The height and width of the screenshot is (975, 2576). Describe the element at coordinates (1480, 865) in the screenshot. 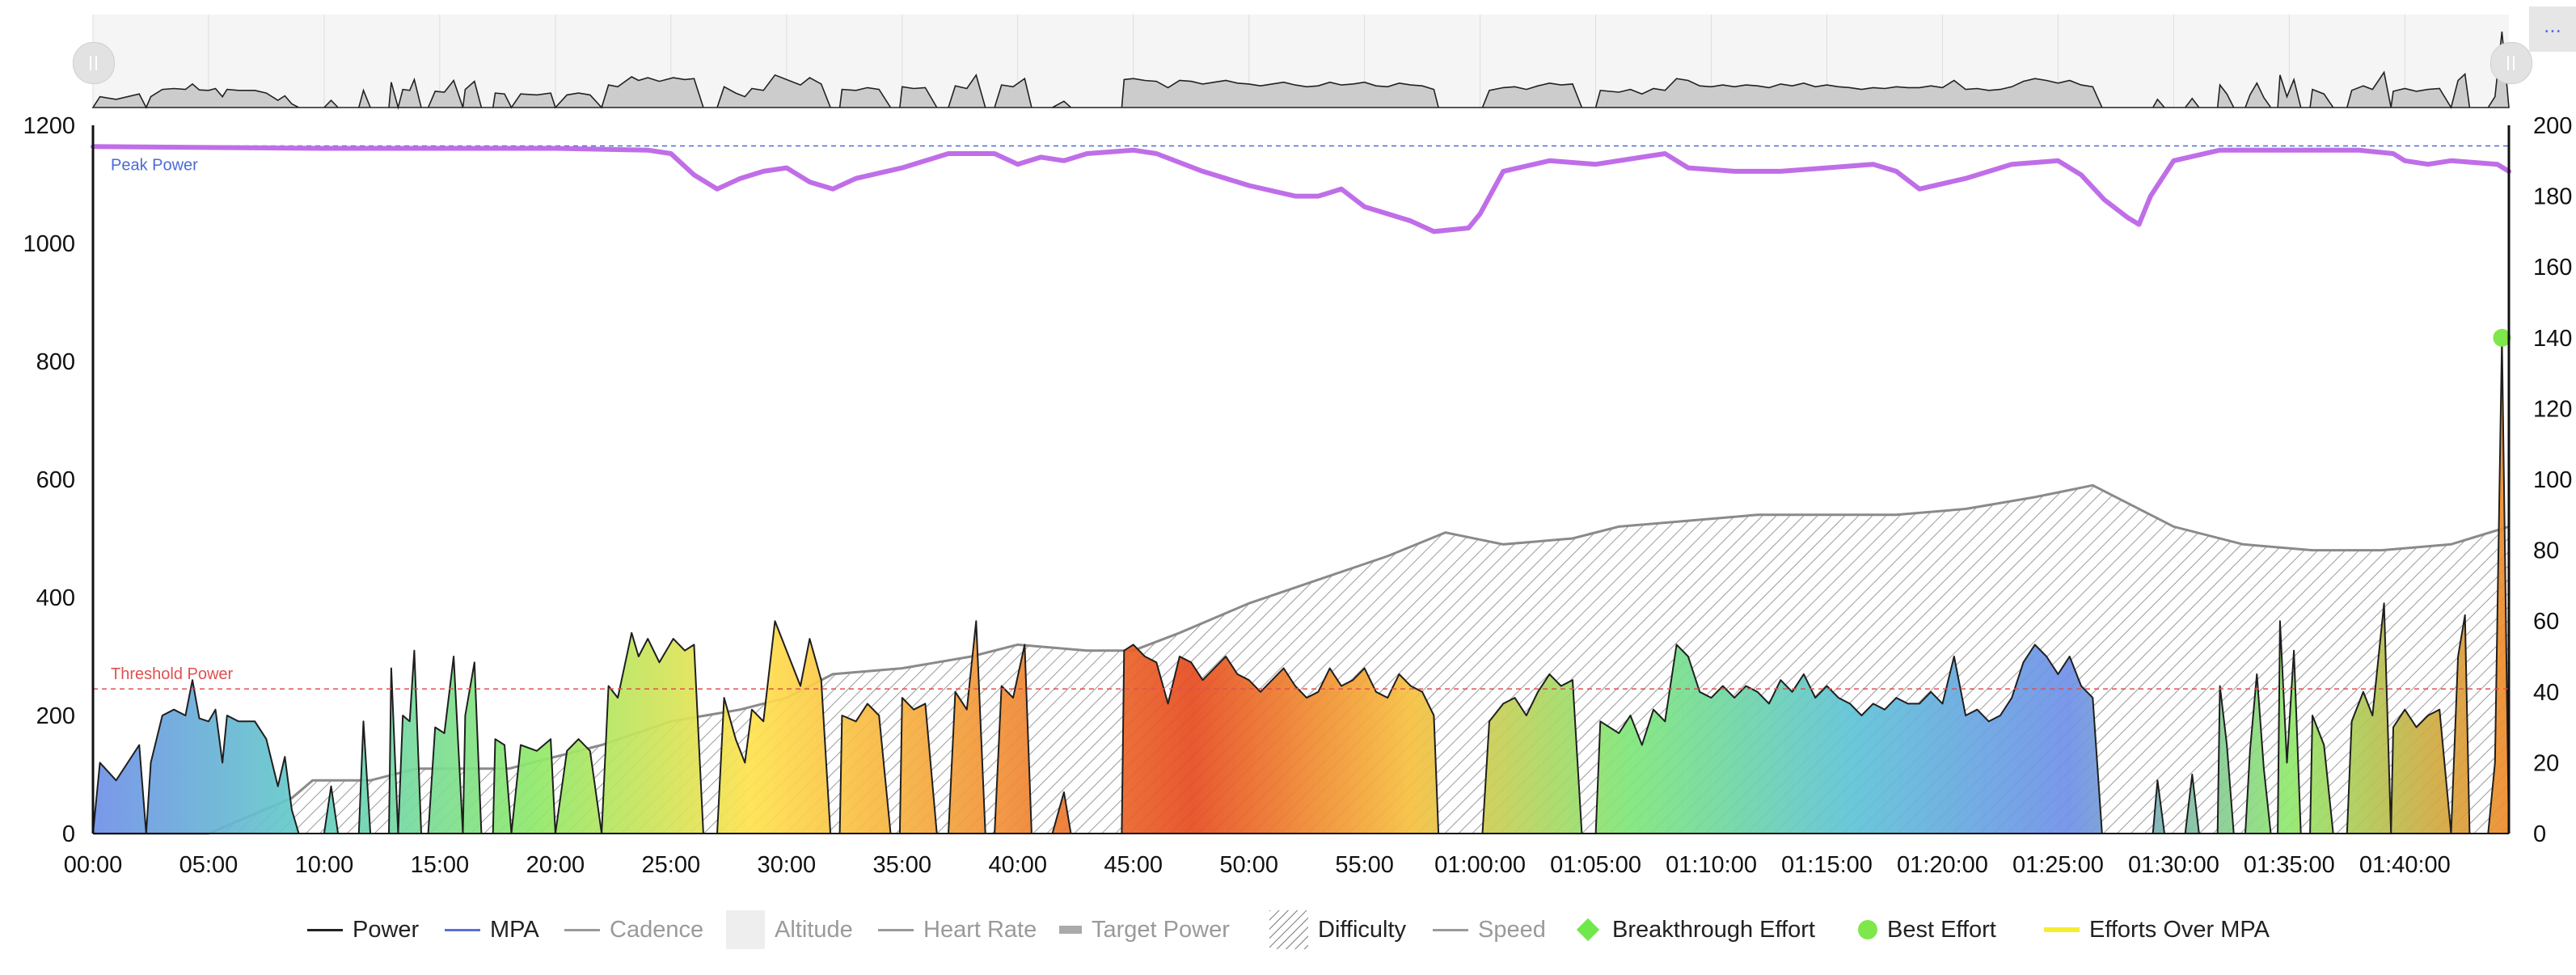

I see `x-axis-tick-label: 01:00:00` at that location.